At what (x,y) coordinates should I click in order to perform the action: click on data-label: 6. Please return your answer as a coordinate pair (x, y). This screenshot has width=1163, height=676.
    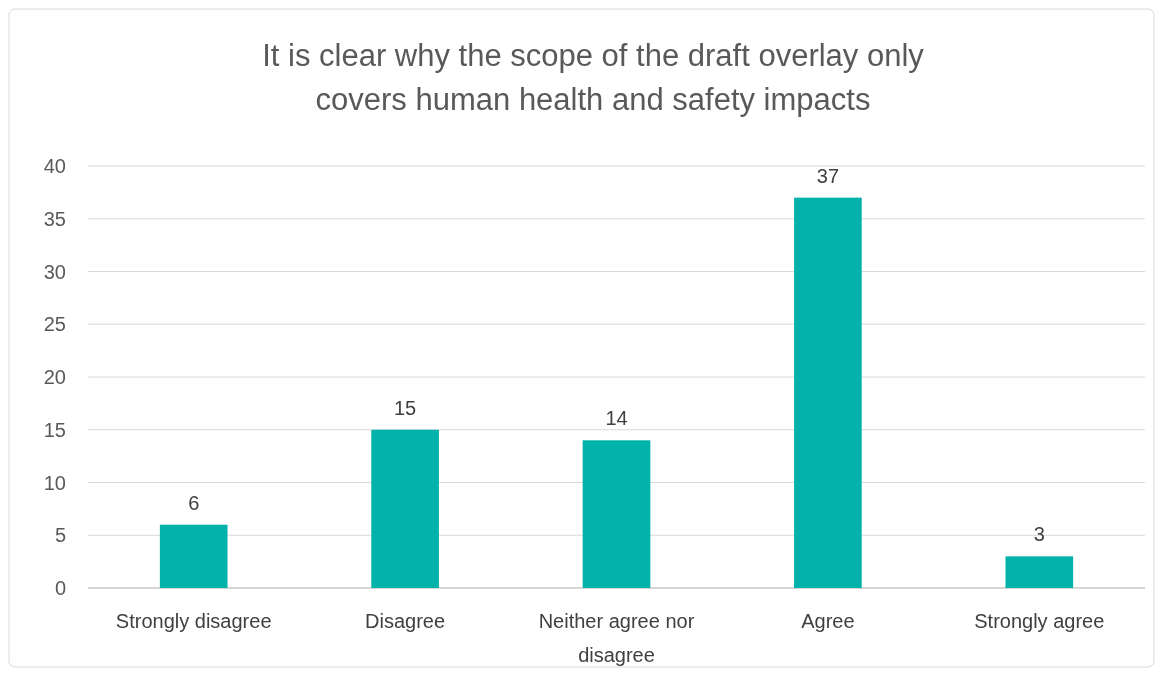
    Looking at the image, I should click on (194, 502).